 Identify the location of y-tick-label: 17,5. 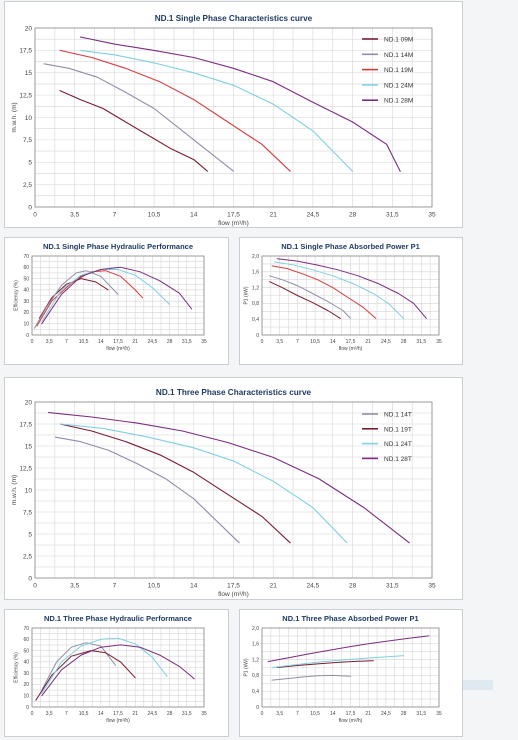
(25, 51).